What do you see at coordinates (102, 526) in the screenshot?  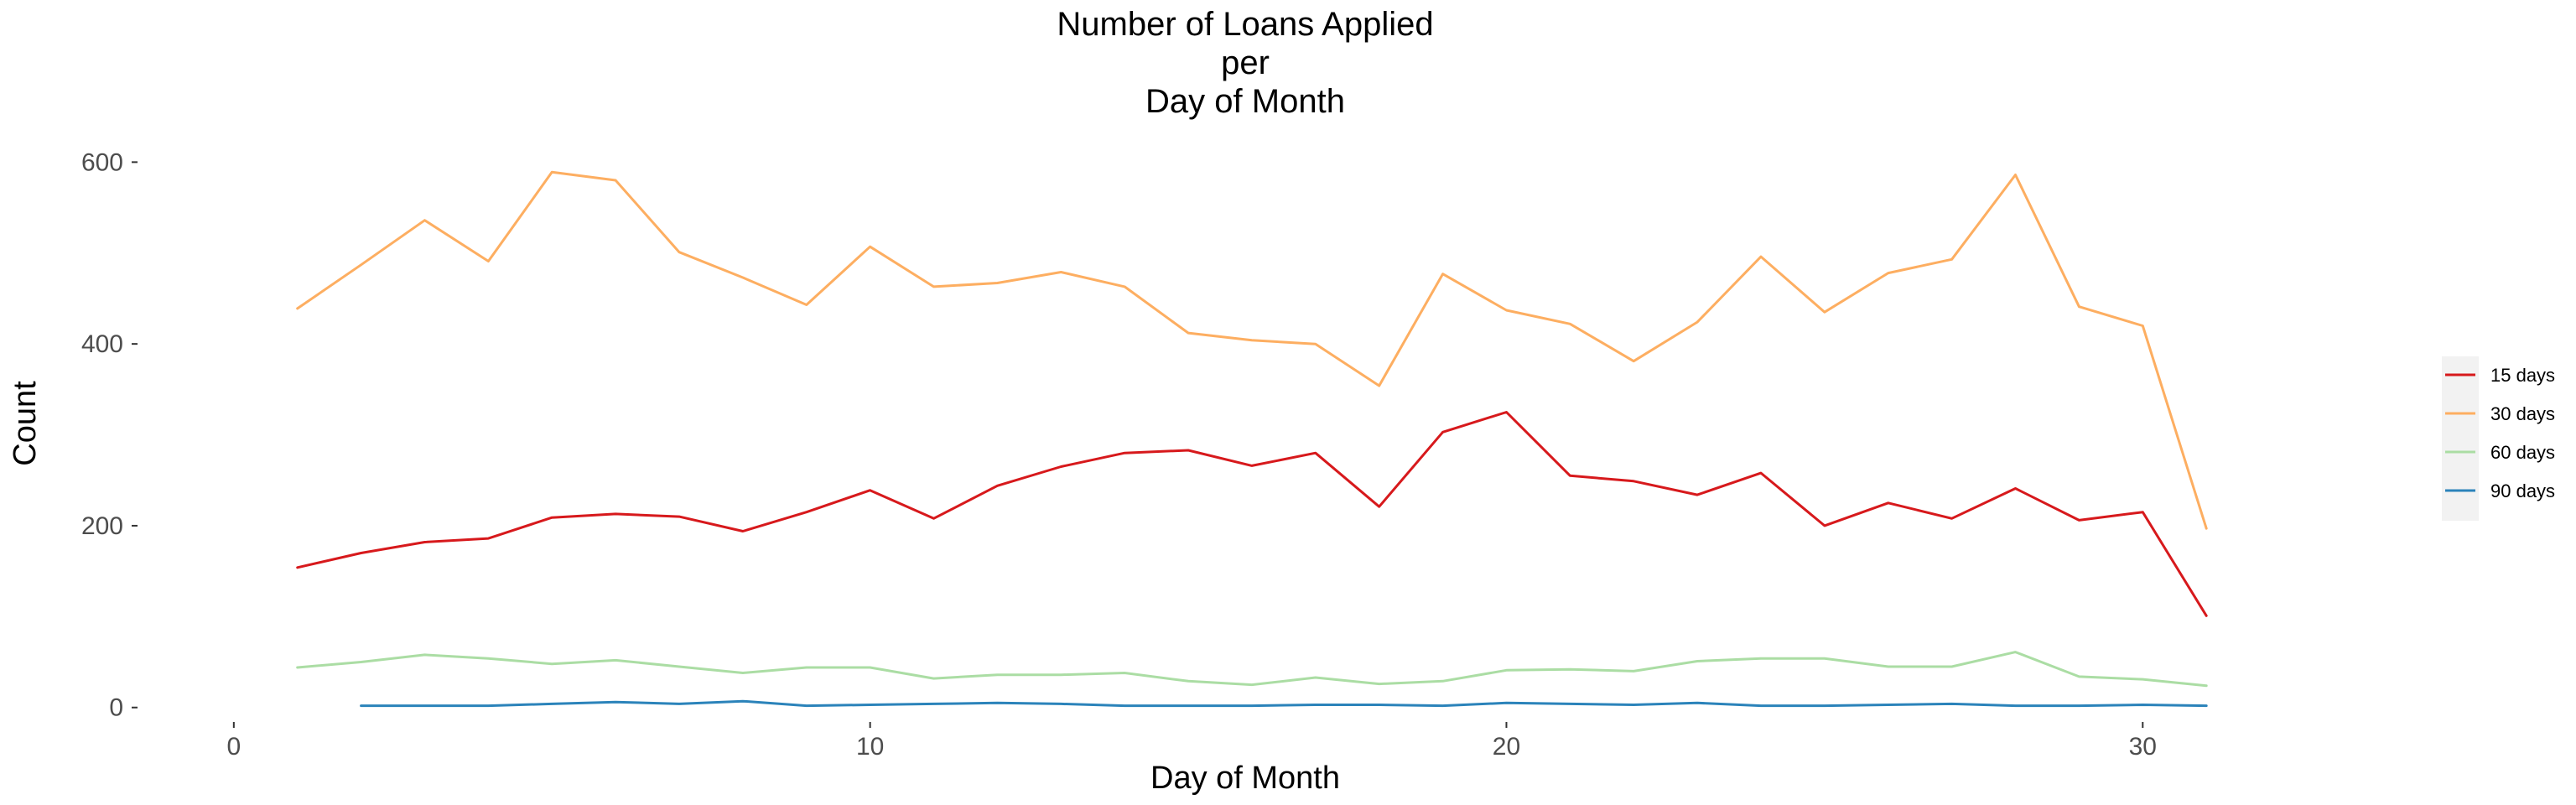 I see `y-tick-label: 200` at bounding box center [102, 526].